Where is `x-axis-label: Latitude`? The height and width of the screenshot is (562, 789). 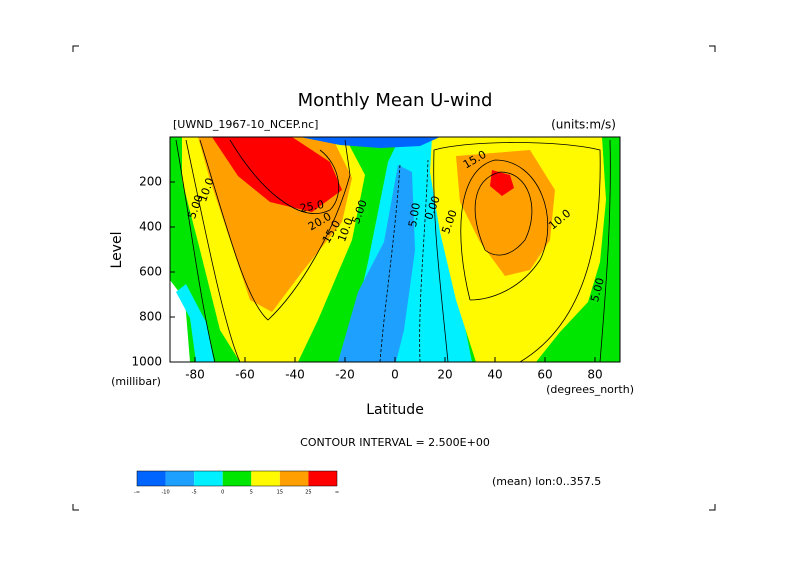
x-axis-label: Latitude is located at coordinates (395, 410).